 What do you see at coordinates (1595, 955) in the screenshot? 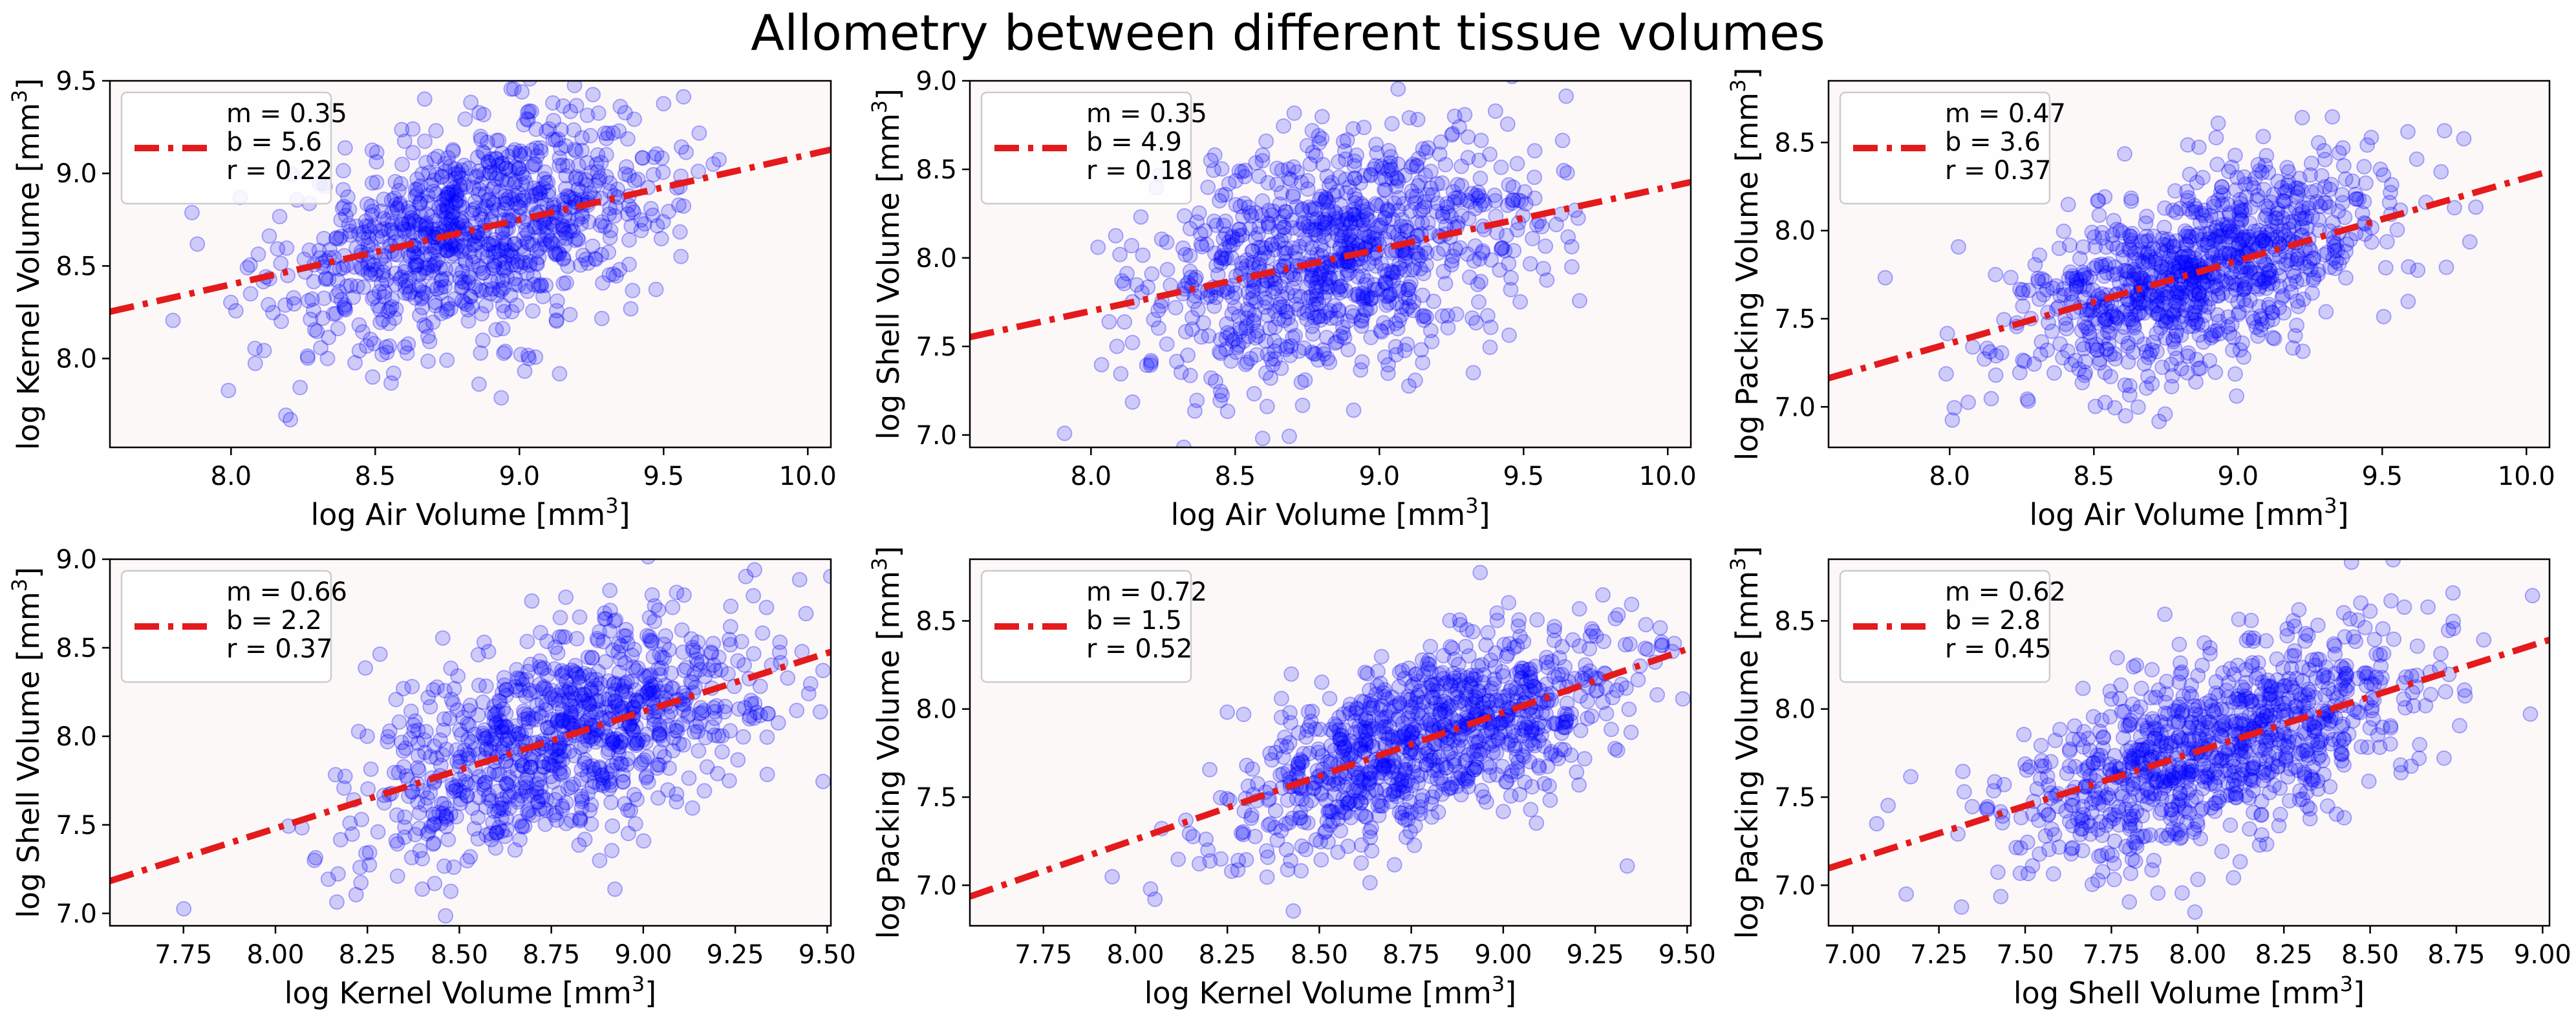
I see `x-tick-label: 9.25` at bounding box center [1595, 955].